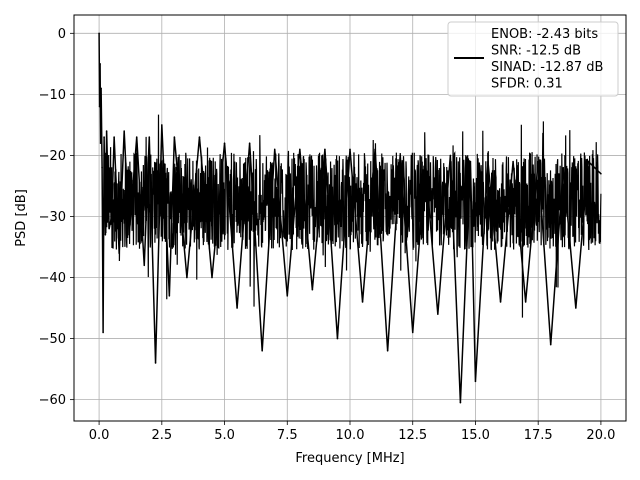  What do you see at coordinates (544, 34) in the screenshot?
I see `legend-line-enob: ENOB: -2.43 bits` at bounding box center [544, 34].